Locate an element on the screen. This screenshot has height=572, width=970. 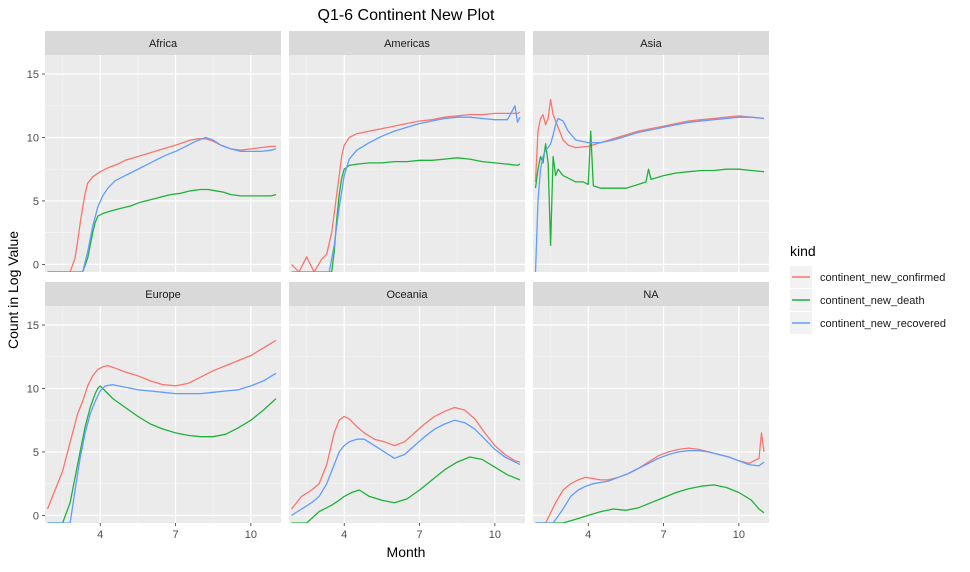
panel-na: NA 4 7 10 is located at coordinates (651, 411).